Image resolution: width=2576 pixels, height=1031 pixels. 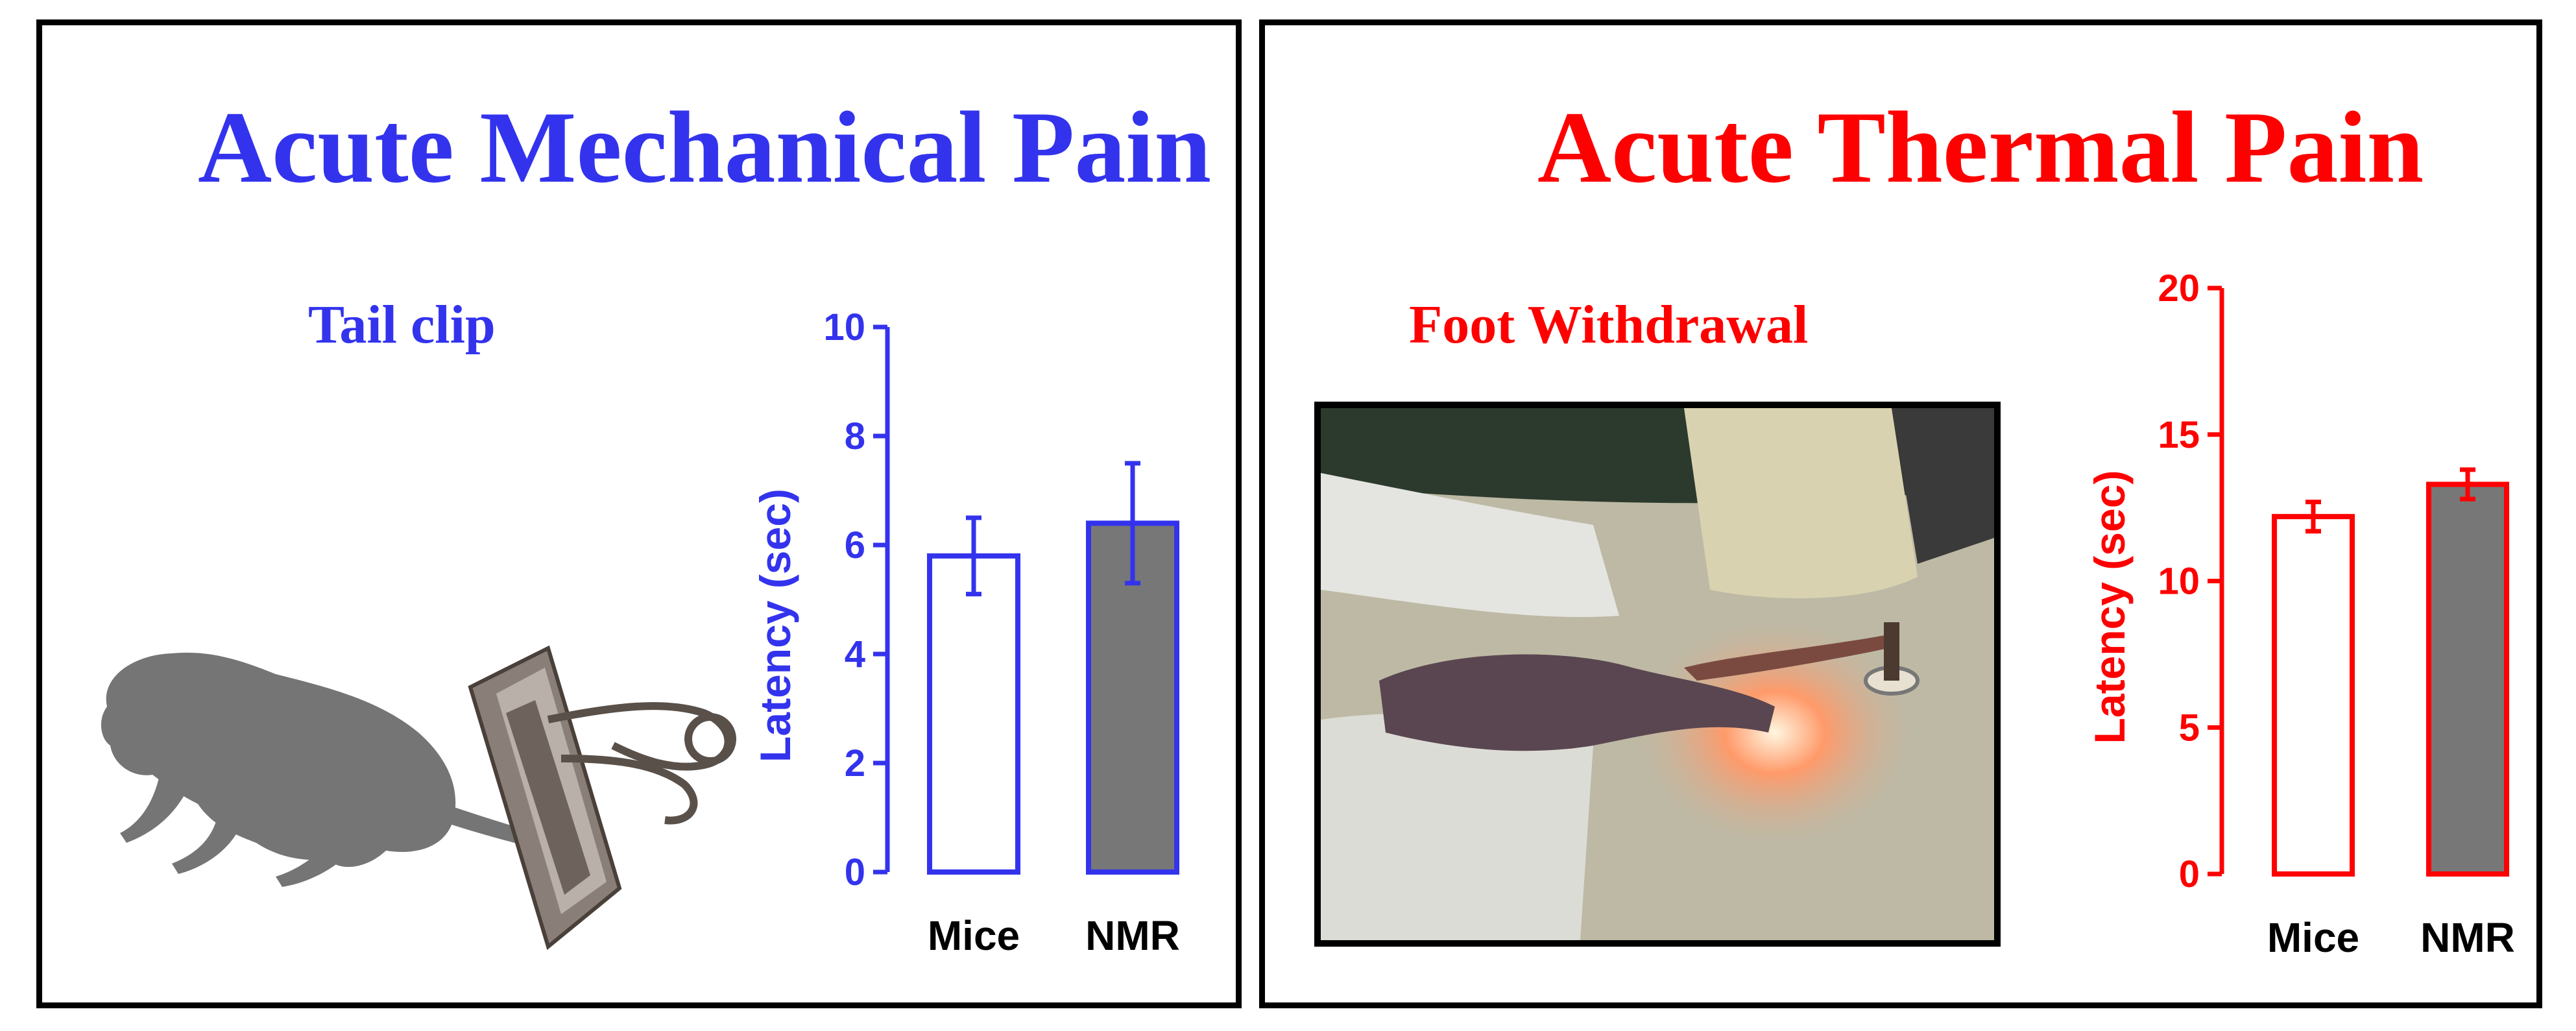 I want to click on y-tick-label: 15, so click(x=2179, y=435).